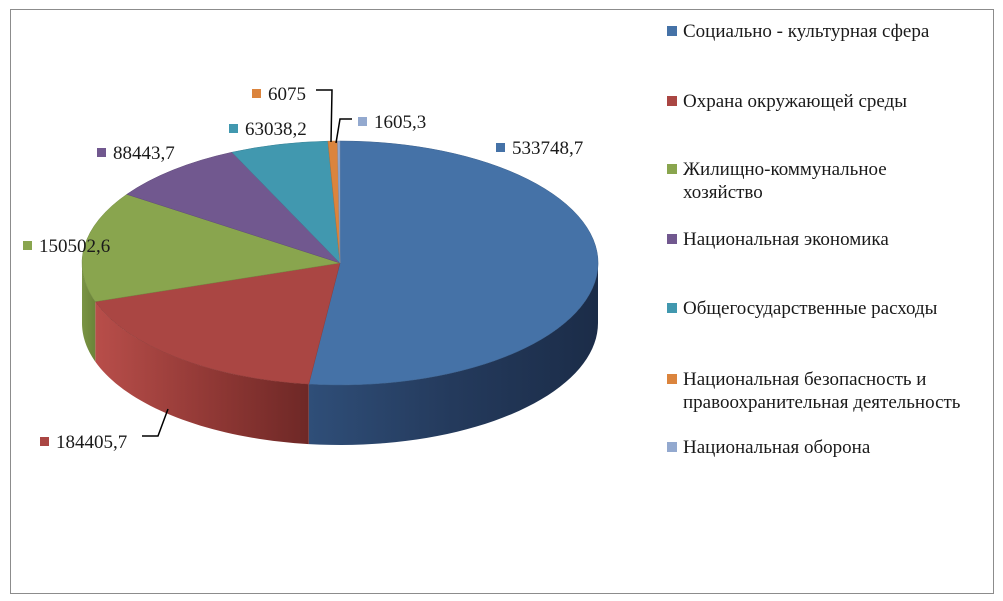  I want to click on legend-label: Национальная экономика, so click(786, 239).